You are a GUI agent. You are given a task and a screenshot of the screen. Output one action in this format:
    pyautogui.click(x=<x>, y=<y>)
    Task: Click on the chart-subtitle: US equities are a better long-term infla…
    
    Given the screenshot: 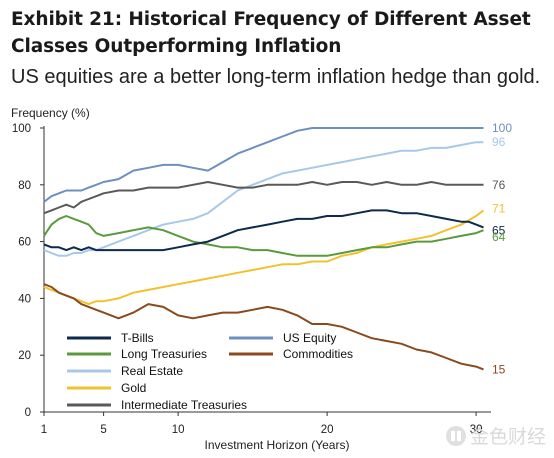 What is the action you would take?
    pyautogui.click(x=276, y=77)
    